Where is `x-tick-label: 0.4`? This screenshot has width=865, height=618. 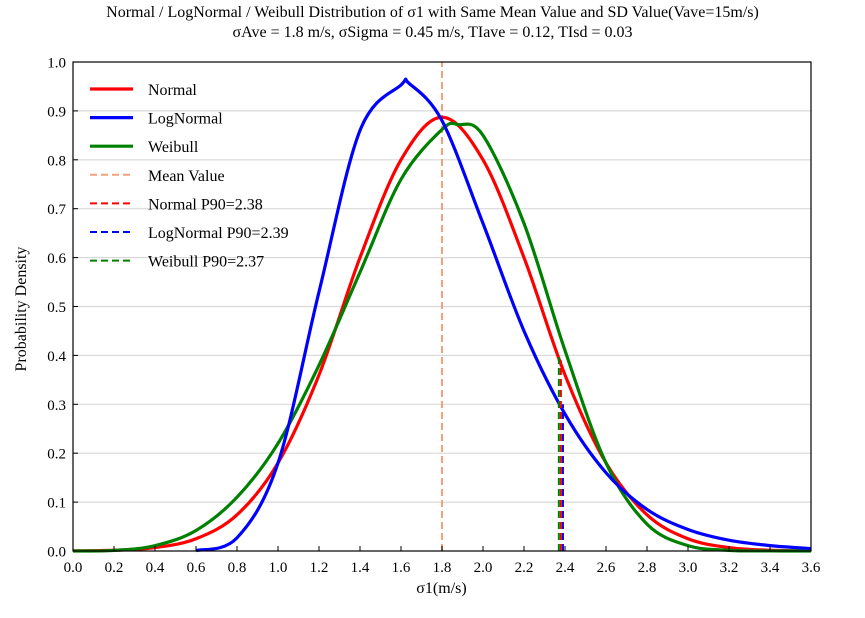 x-tick-label: 0.4 is located at coordinates (155, 568).